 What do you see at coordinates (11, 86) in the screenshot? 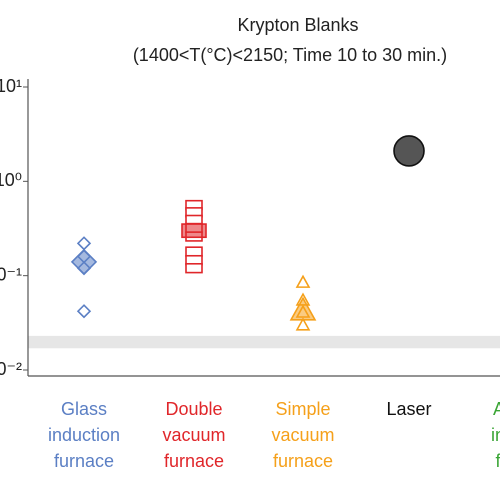
I see `y-tick-label: 10¹` at bounding box center [11, 86].